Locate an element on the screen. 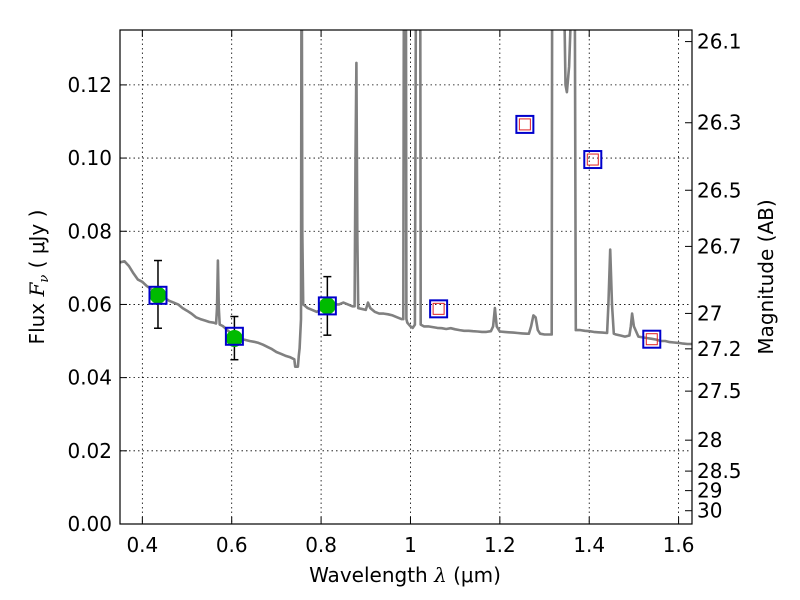 This screenshot has width=800, height=600. y2-tick-label: 26.3 is located at coordinates (719, 123).